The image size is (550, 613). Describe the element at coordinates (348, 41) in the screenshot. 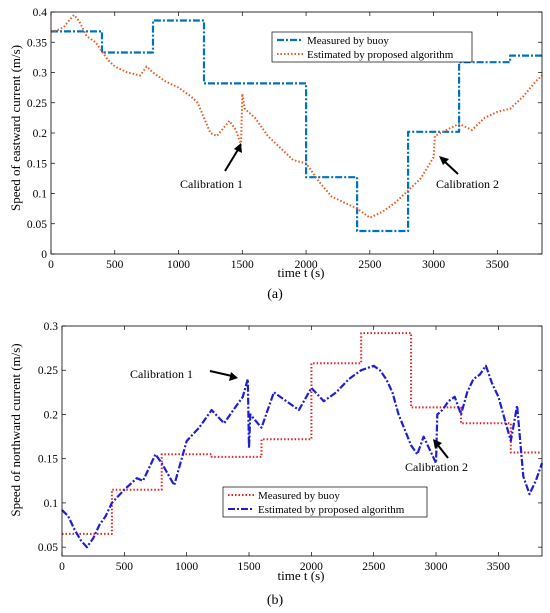

I see `panel-a-legend-label-measured: Measured by buoy` at that location.